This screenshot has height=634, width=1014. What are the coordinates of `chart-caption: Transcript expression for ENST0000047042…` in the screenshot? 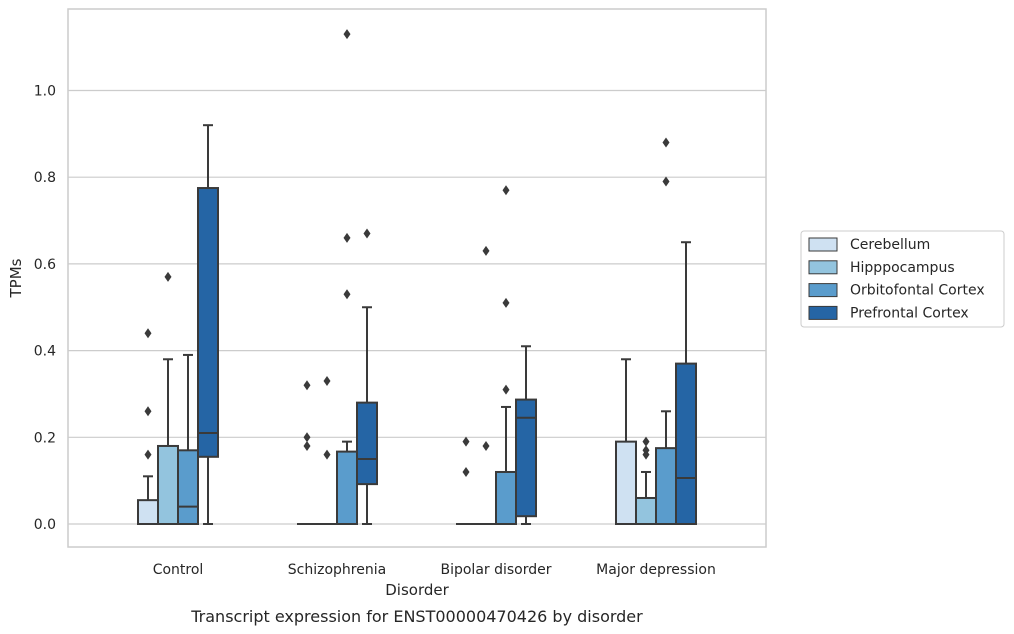 It's located at (416, 616).